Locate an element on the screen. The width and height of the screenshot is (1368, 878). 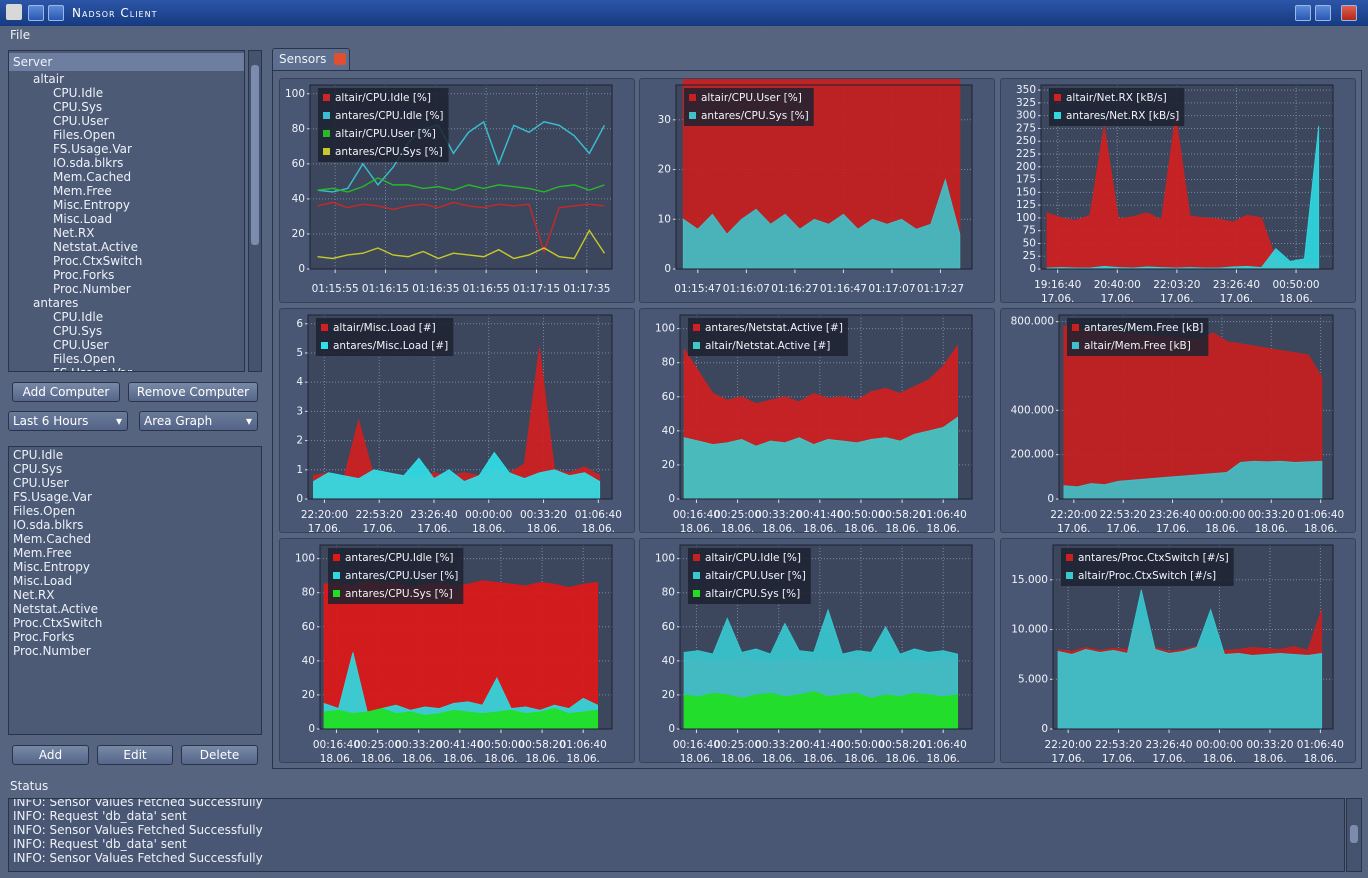
sensor-item: Proc.Forks is located at coordinates (44, 637).